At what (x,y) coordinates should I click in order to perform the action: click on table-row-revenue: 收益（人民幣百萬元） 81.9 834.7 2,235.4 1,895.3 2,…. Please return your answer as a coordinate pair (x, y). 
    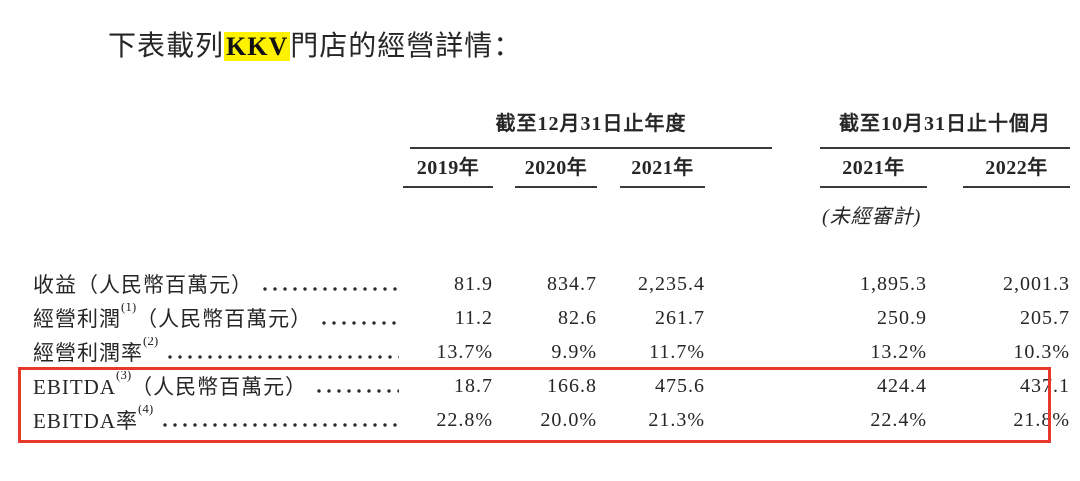
    Looking at the image, I should click on (551, 284).